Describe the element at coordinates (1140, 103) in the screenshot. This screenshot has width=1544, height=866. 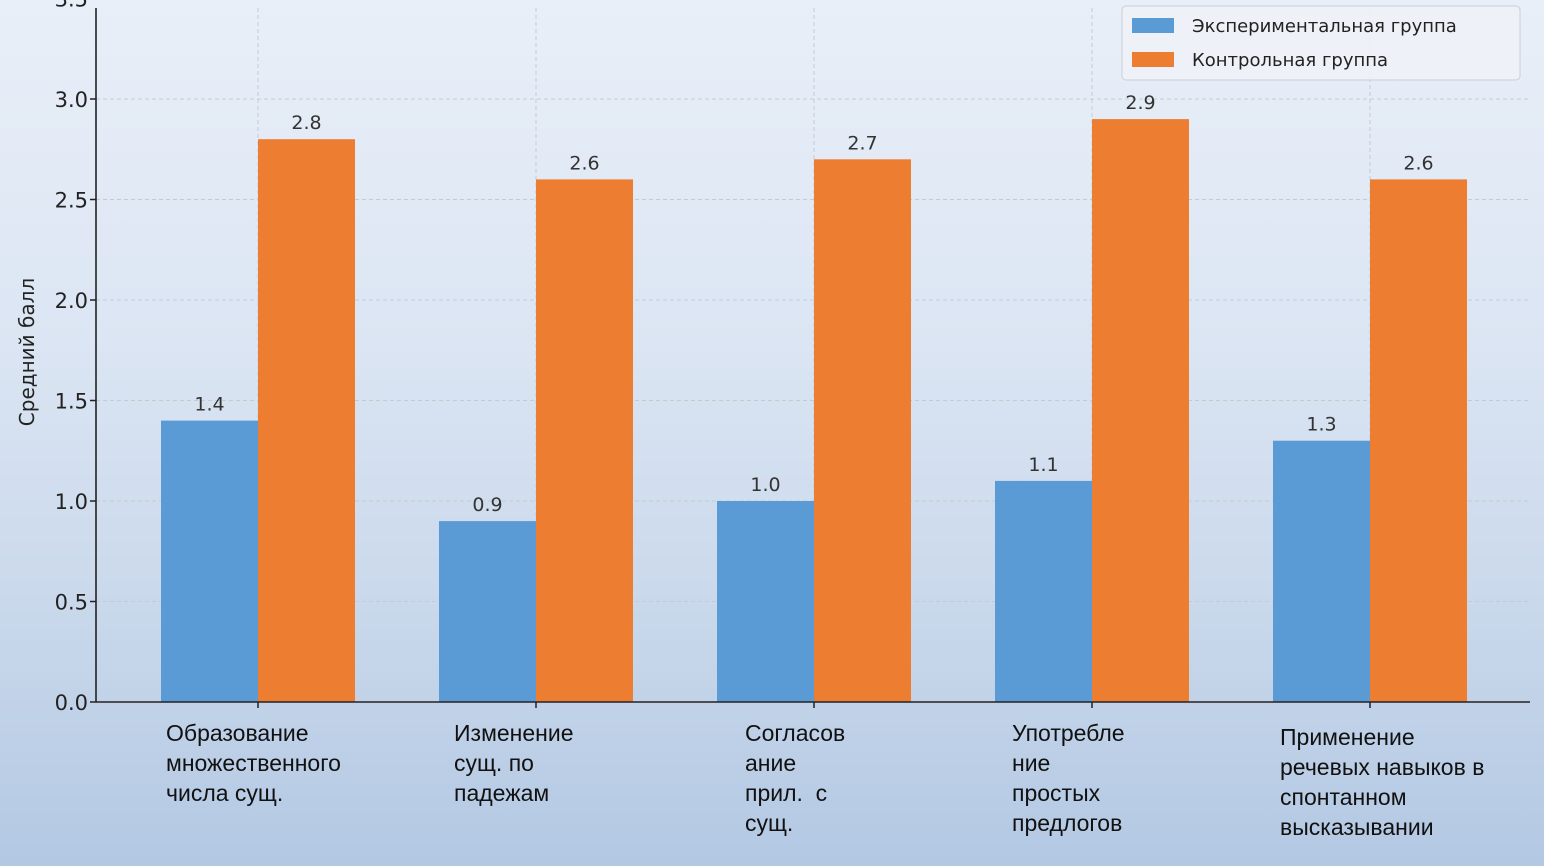
I see `bar-value-label: 2.9` at that location.